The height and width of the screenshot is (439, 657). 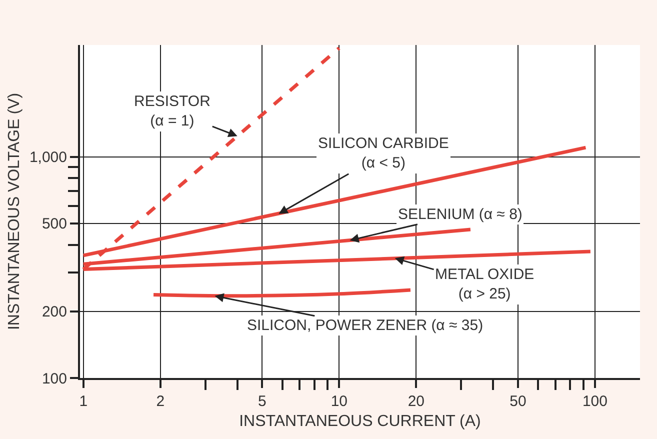 I want to click on x-tick-label: 20, so click(x=416, y=401).